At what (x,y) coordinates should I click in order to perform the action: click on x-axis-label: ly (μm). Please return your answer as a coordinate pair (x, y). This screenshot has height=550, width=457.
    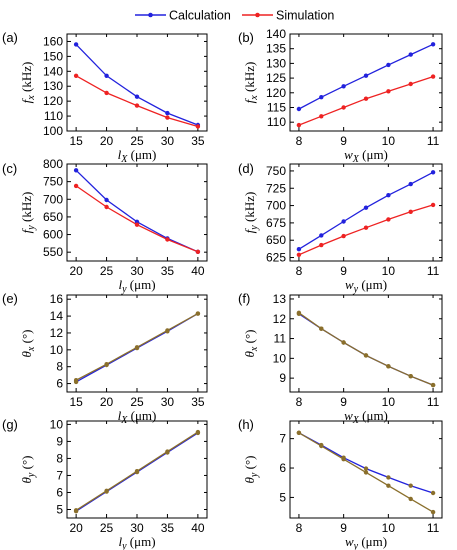
    Looking at the image, I should click on (136, 286).